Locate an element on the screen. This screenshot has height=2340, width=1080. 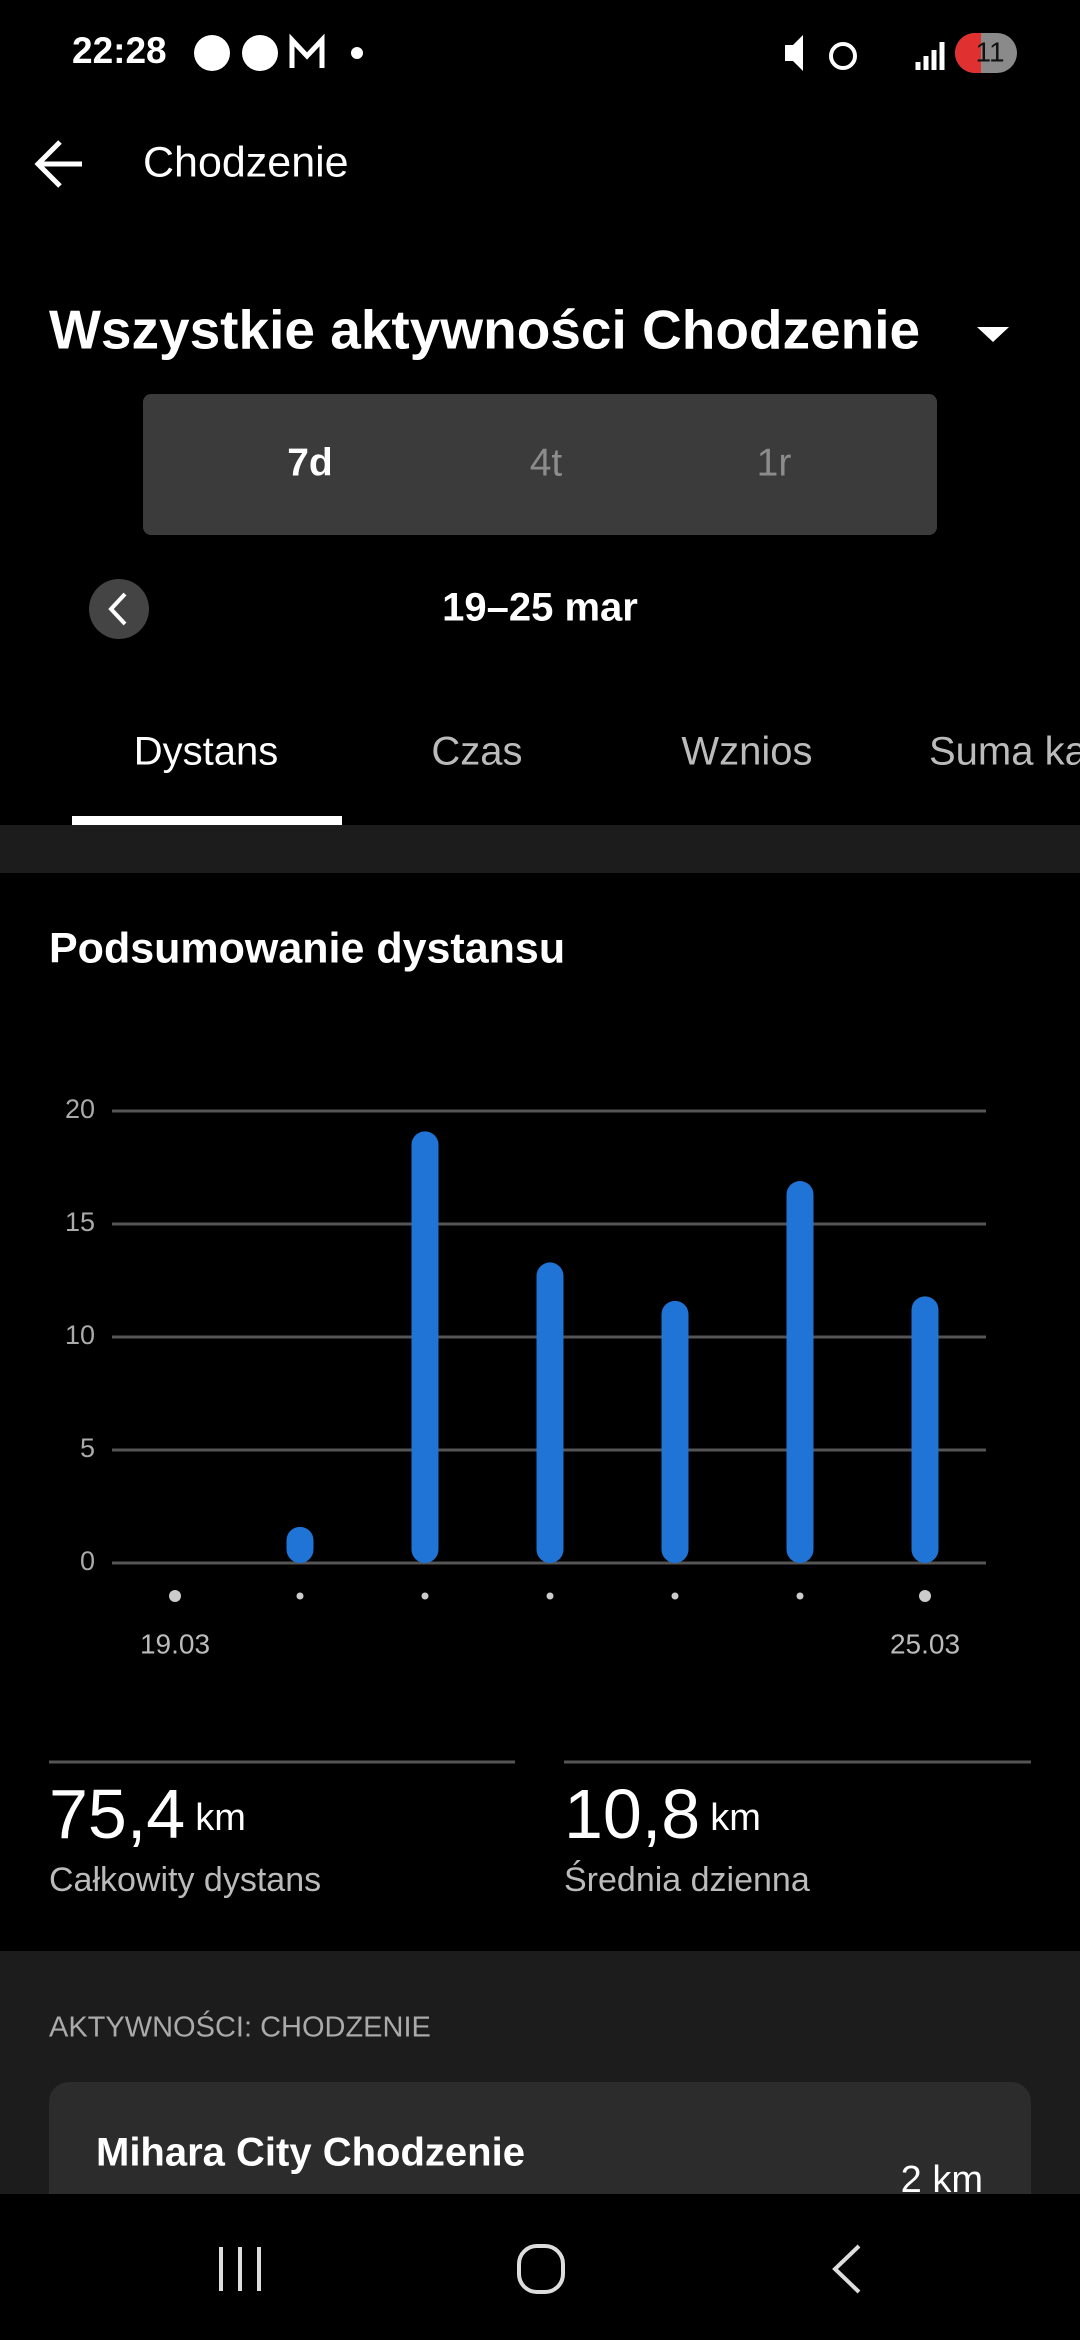
stat-value: 10,8 km is located at coordinates (662, 1814).